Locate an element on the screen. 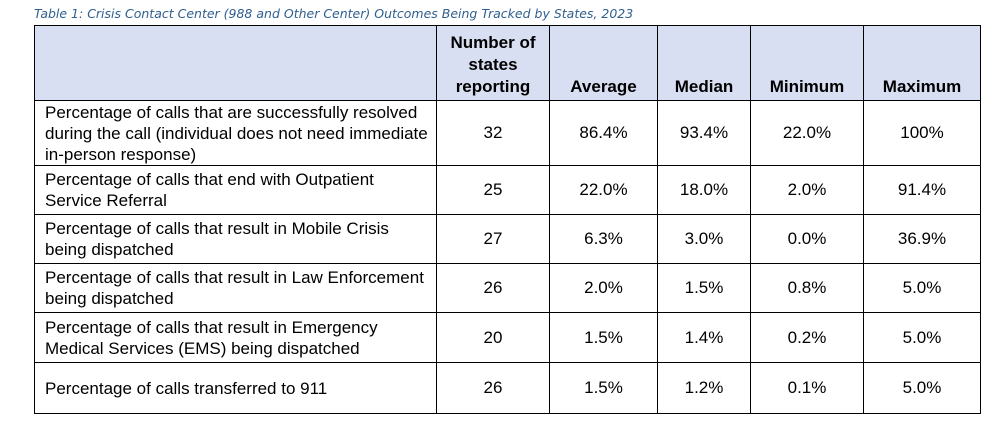 Image resolution: width=1007 pixels, height=429 pixels. average-cell: 2.0% is located at coordinates (603, 288).